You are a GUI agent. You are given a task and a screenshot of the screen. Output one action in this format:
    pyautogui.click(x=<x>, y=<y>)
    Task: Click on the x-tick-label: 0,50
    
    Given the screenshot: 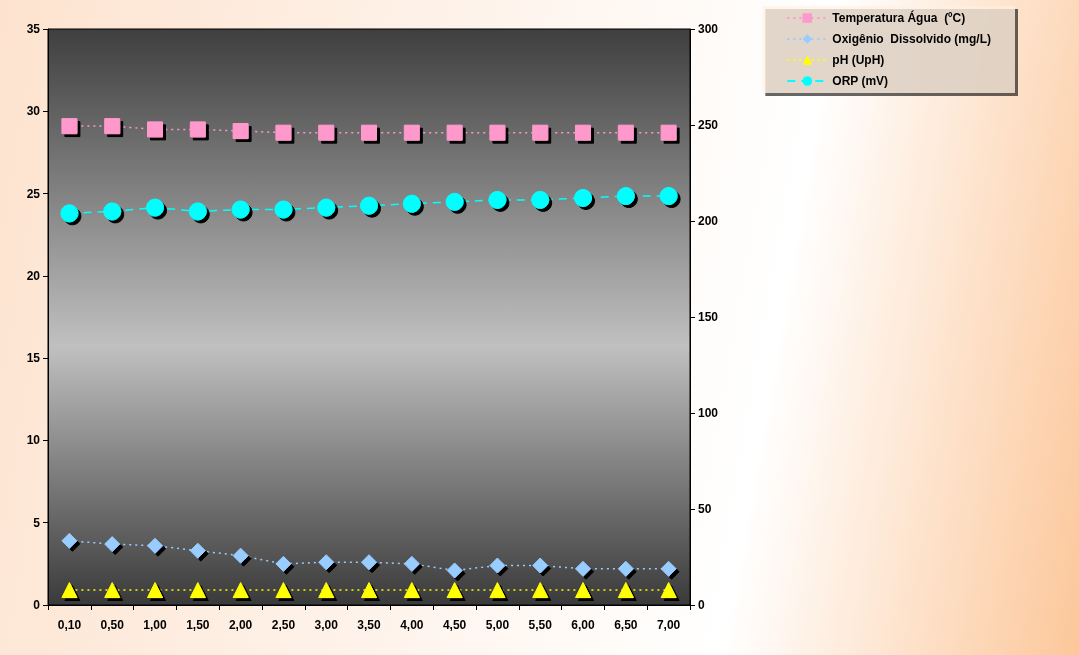 What is the action you would take?
    pyautogui.click(x=112, y=625)
    